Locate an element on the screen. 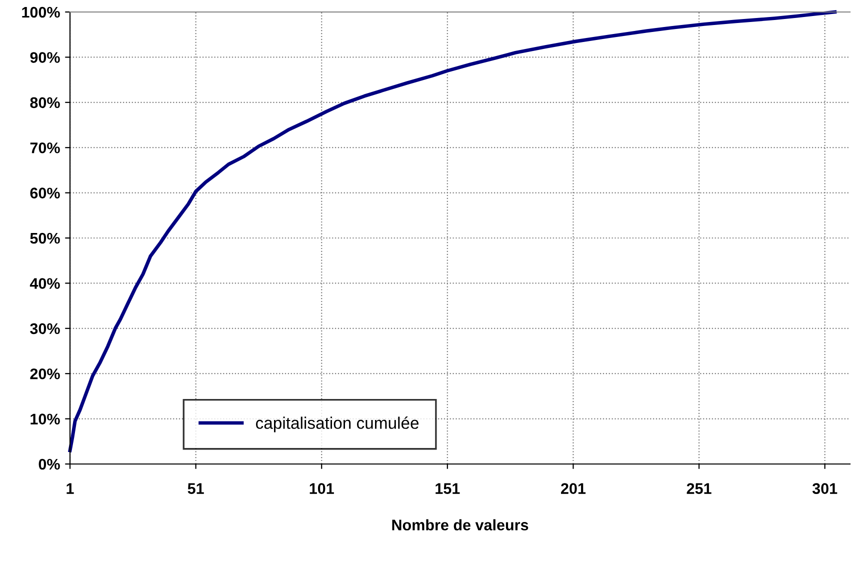 The image size is (858, 568). legend-label: capitalisation cumulée is located at coordinates (337, 424).